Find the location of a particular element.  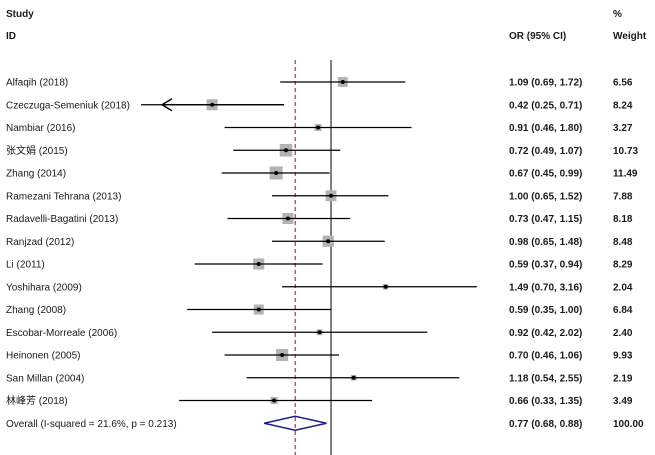

study-label: San Millan (2004) is located at coordinates (45, 378).